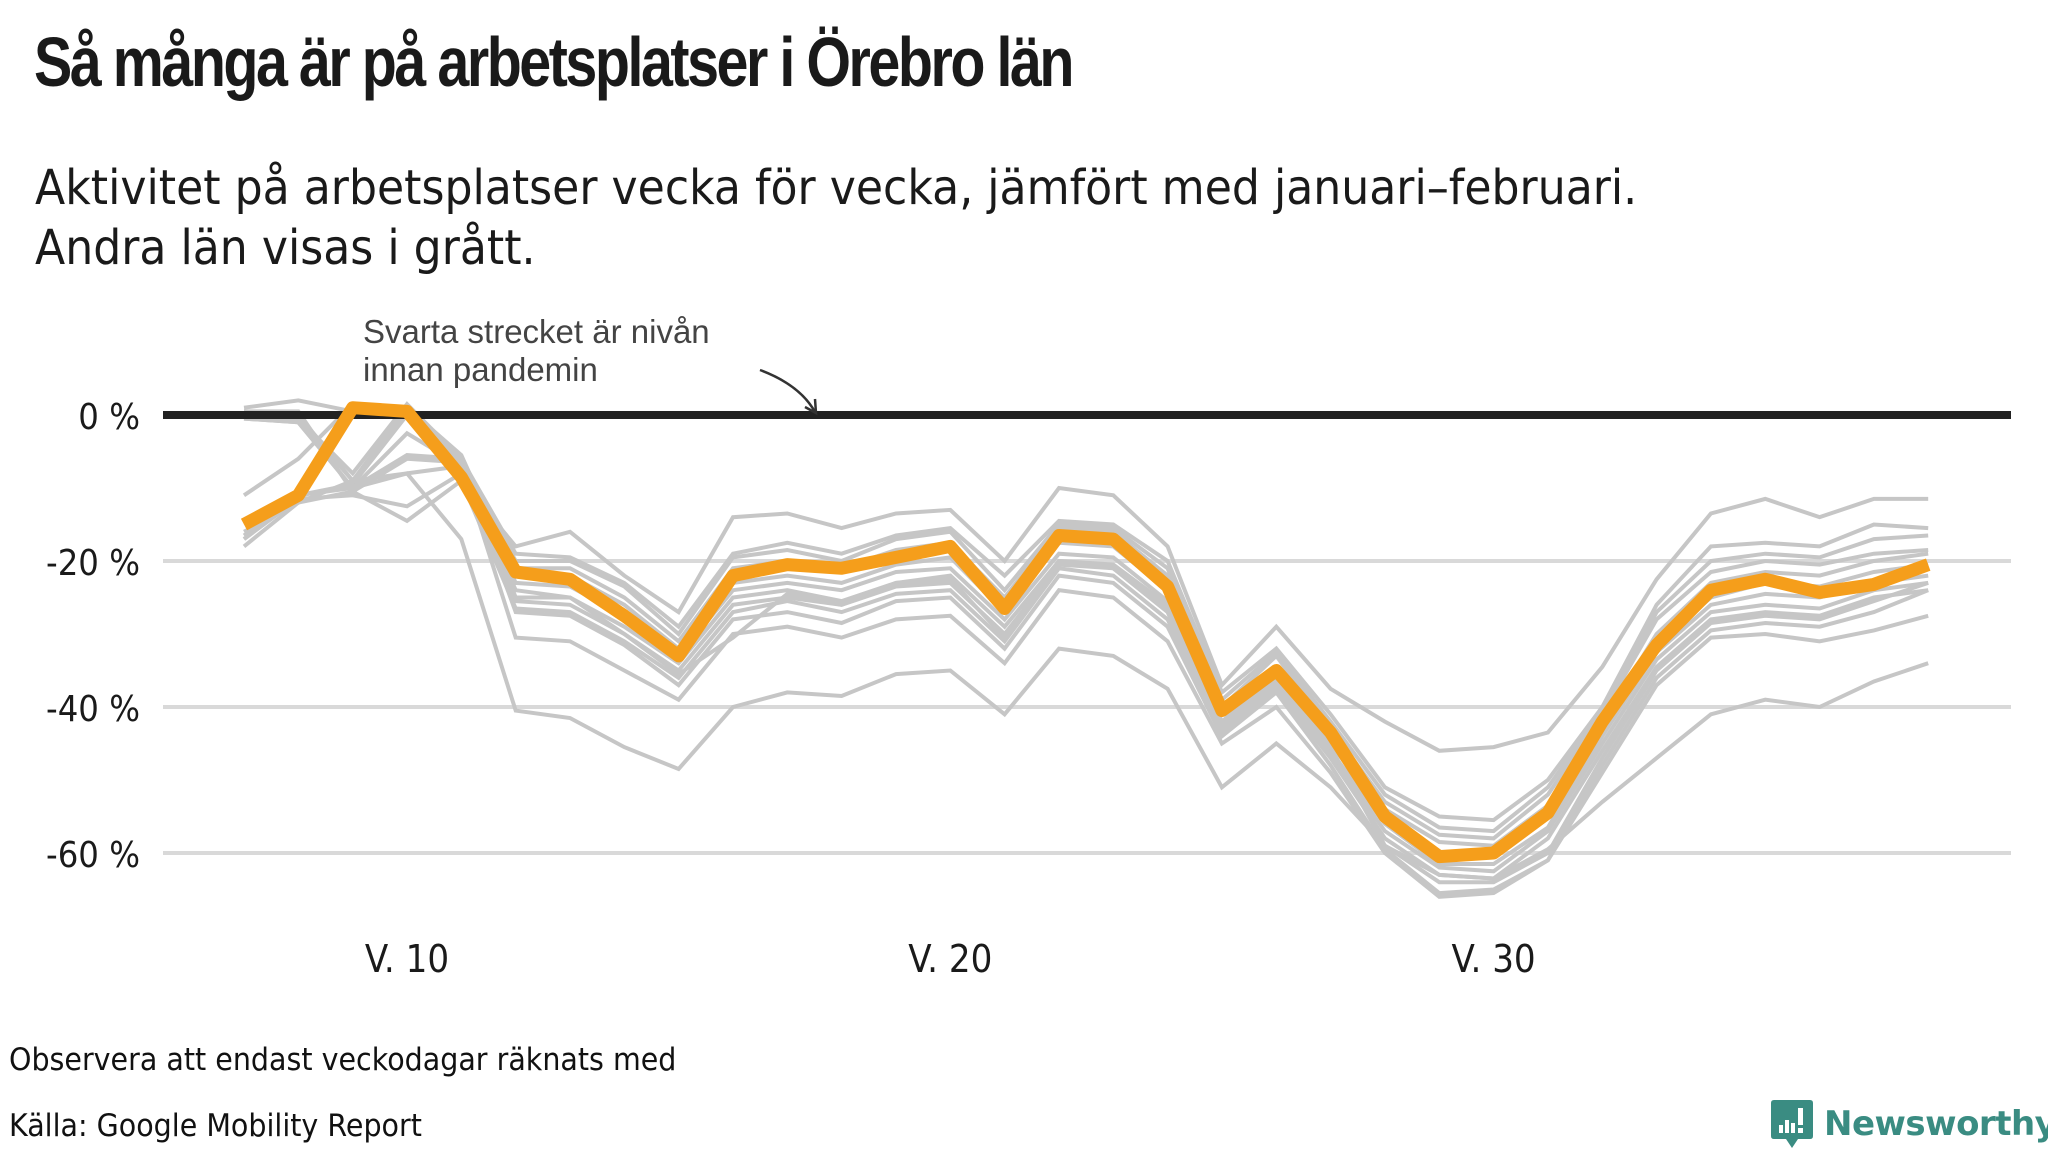  Describe the element at coordinates (1936, 1124) in the screenshot. I see `logo-text: Newsworthy` at that location.